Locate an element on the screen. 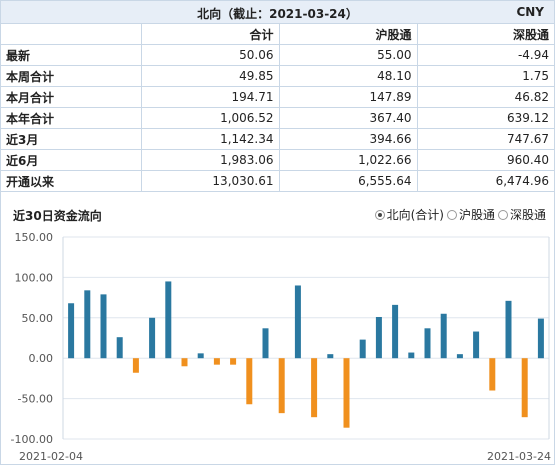 Image resolution: width=555 pixels, height=465 pixels. series-option: 深股通 is located at coordinates (521, 214).